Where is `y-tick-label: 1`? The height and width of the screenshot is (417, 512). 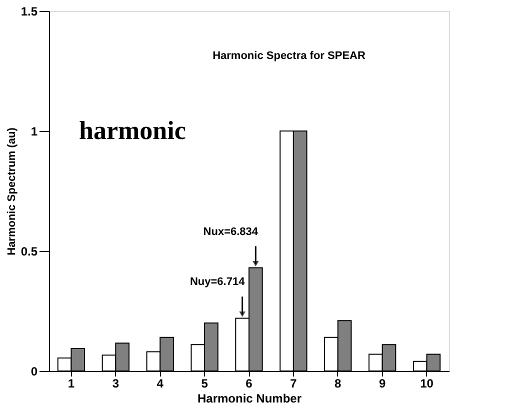
y-tick-label: 1 is located at coordinates (34, 131).